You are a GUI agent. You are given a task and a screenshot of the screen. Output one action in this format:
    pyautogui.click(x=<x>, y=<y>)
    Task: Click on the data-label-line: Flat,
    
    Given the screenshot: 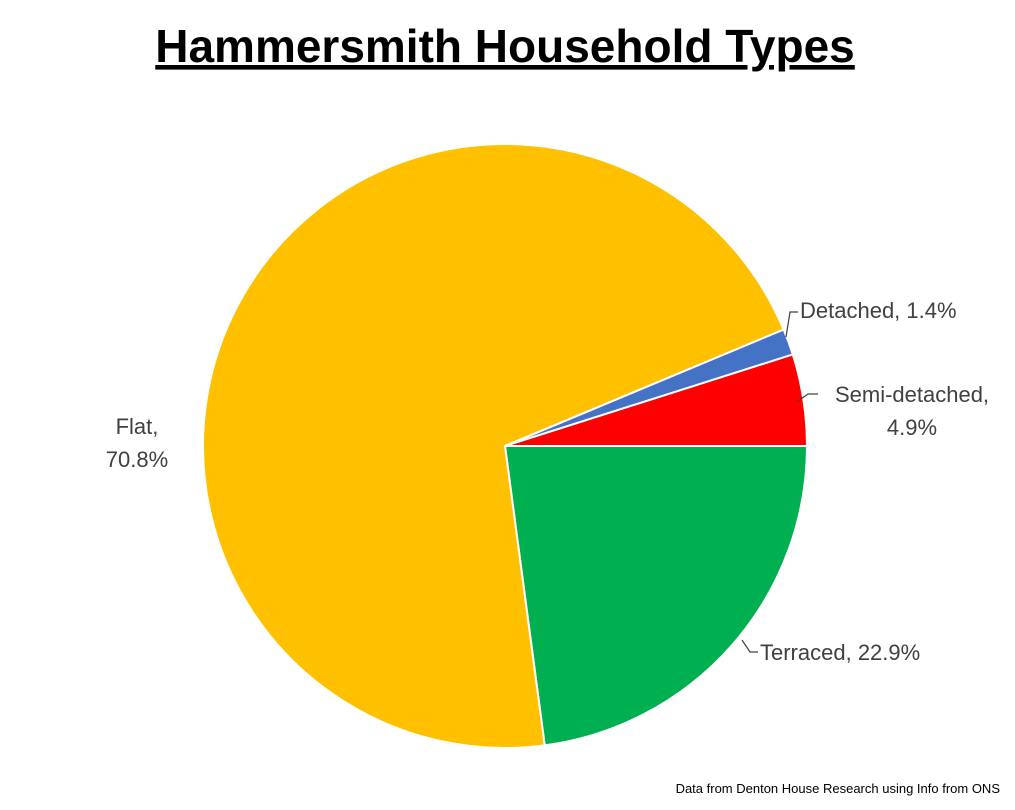 What is the action you would take?
    pyautogui.click(x=137, y=426)
    